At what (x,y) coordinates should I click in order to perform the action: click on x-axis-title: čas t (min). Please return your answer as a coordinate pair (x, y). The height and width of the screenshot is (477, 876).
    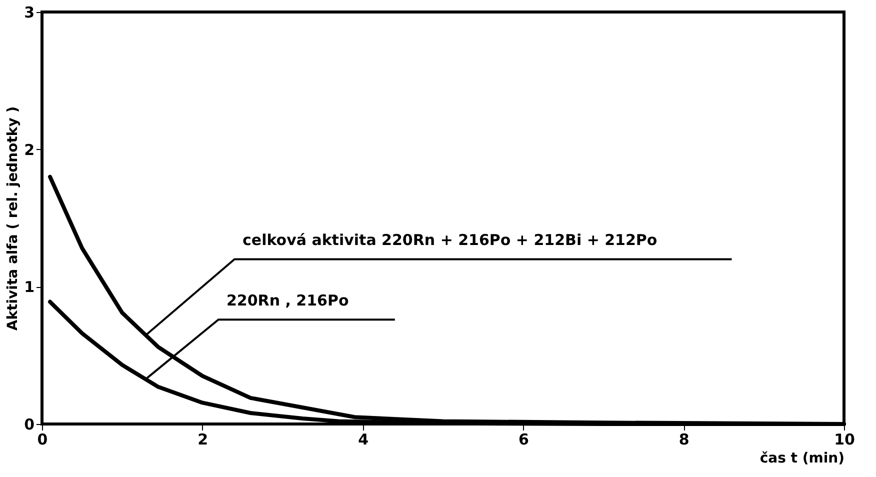
    Looking at the image, I should click on (802, 458).